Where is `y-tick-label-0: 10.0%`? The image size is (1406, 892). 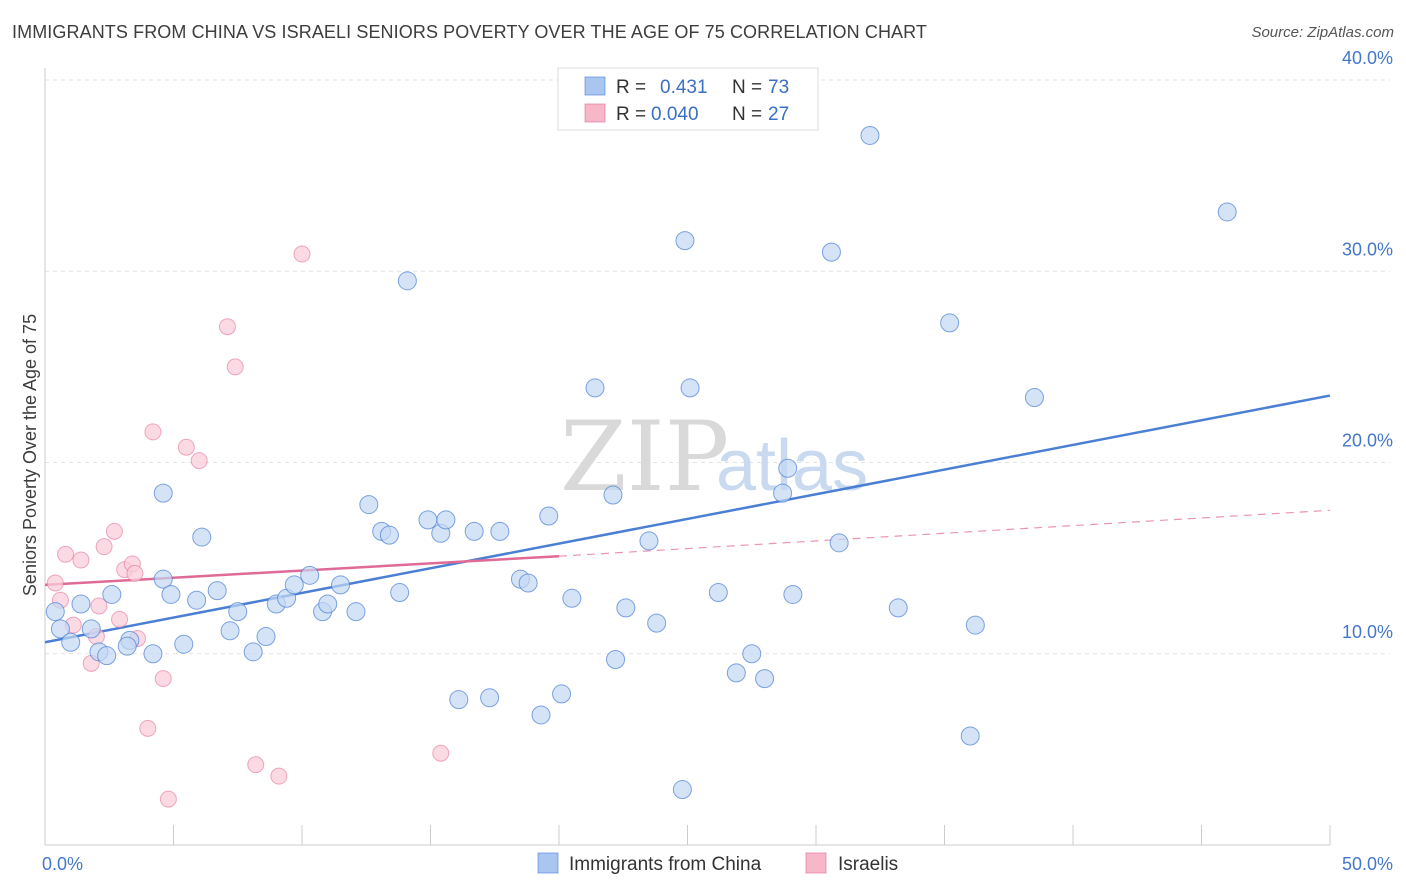 y-tick-label-0: 10.0% is located at coordinates (1367, 632).